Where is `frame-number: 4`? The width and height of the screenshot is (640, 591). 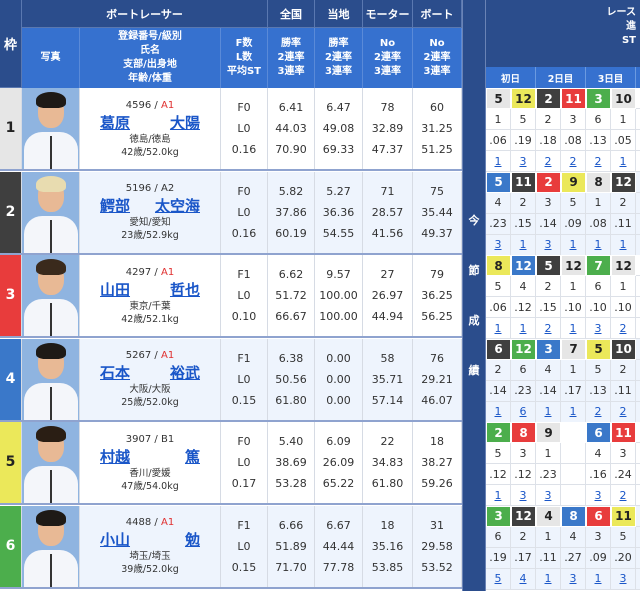 frame-number: 4 is located at coordinates (11, 379).